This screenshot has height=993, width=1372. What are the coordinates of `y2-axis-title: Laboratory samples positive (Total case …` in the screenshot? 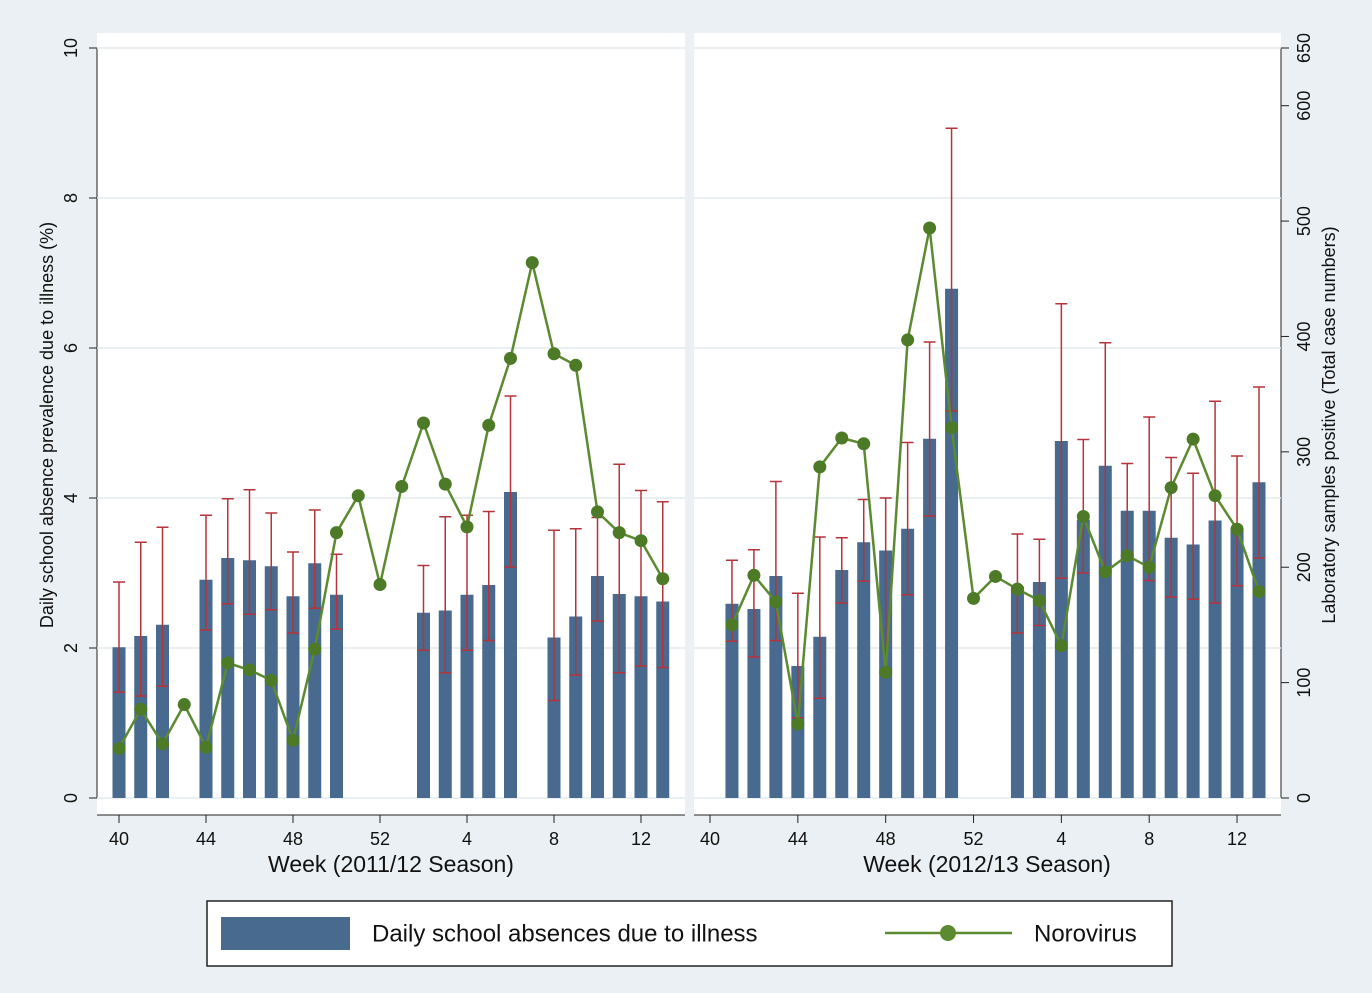 It's located at (1329, 424).